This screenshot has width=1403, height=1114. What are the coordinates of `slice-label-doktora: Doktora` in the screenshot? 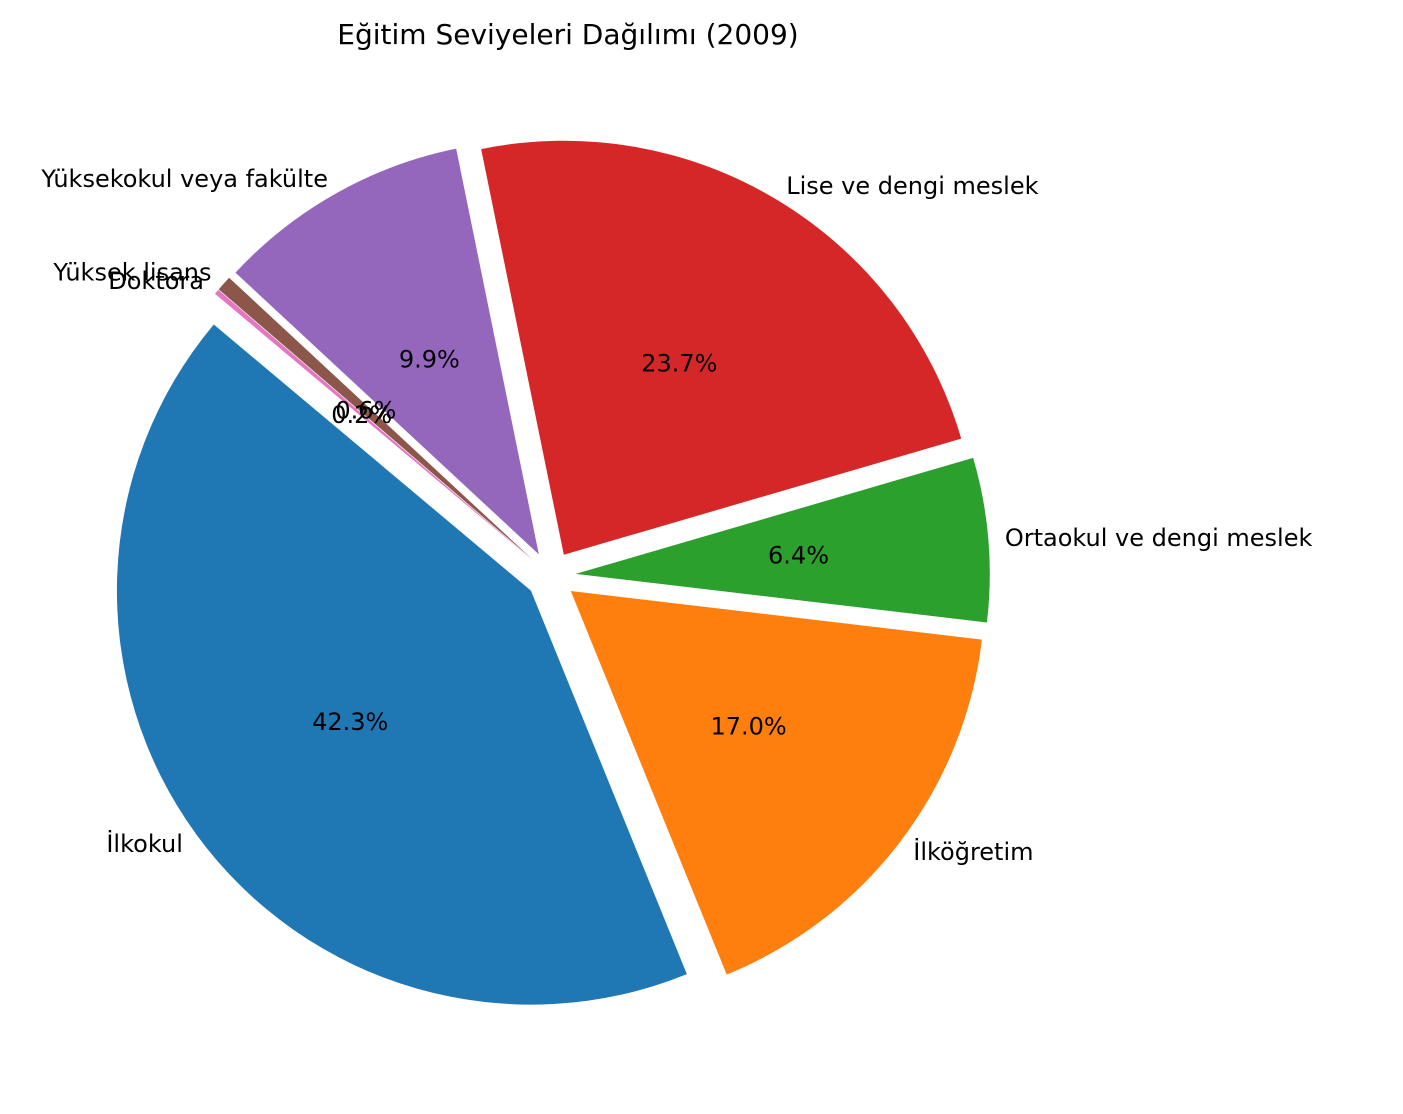 It's located at (156, 281).